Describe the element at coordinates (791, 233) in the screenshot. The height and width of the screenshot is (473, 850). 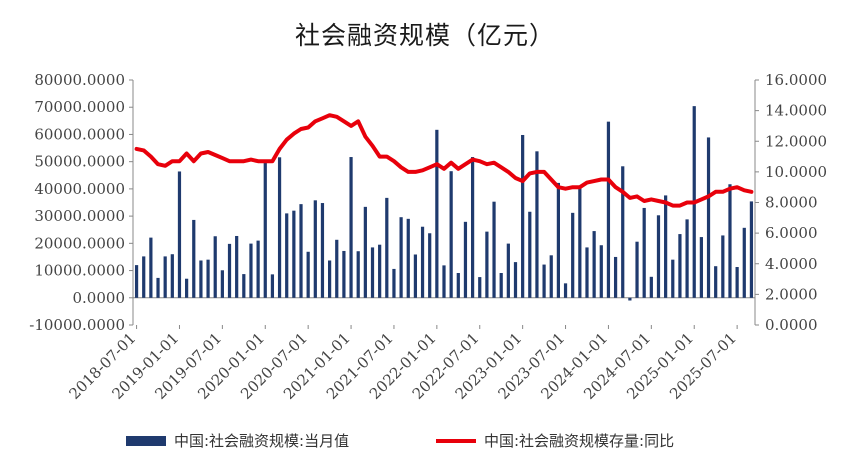
I see `right-tick-label: 6.0000` at that location.